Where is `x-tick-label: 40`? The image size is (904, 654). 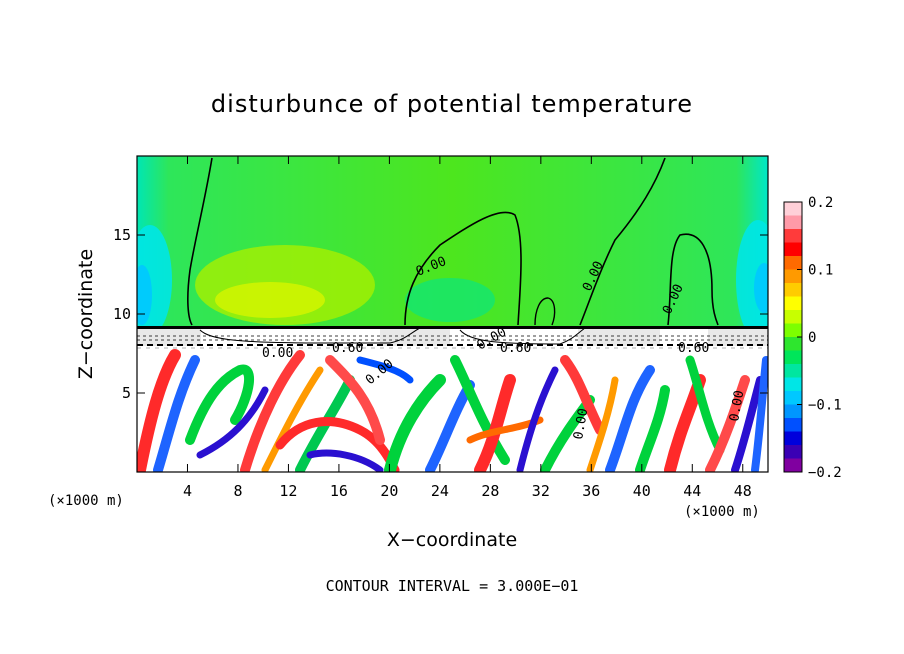
x-tick-label: 40 is located at coordinates (642, 491).